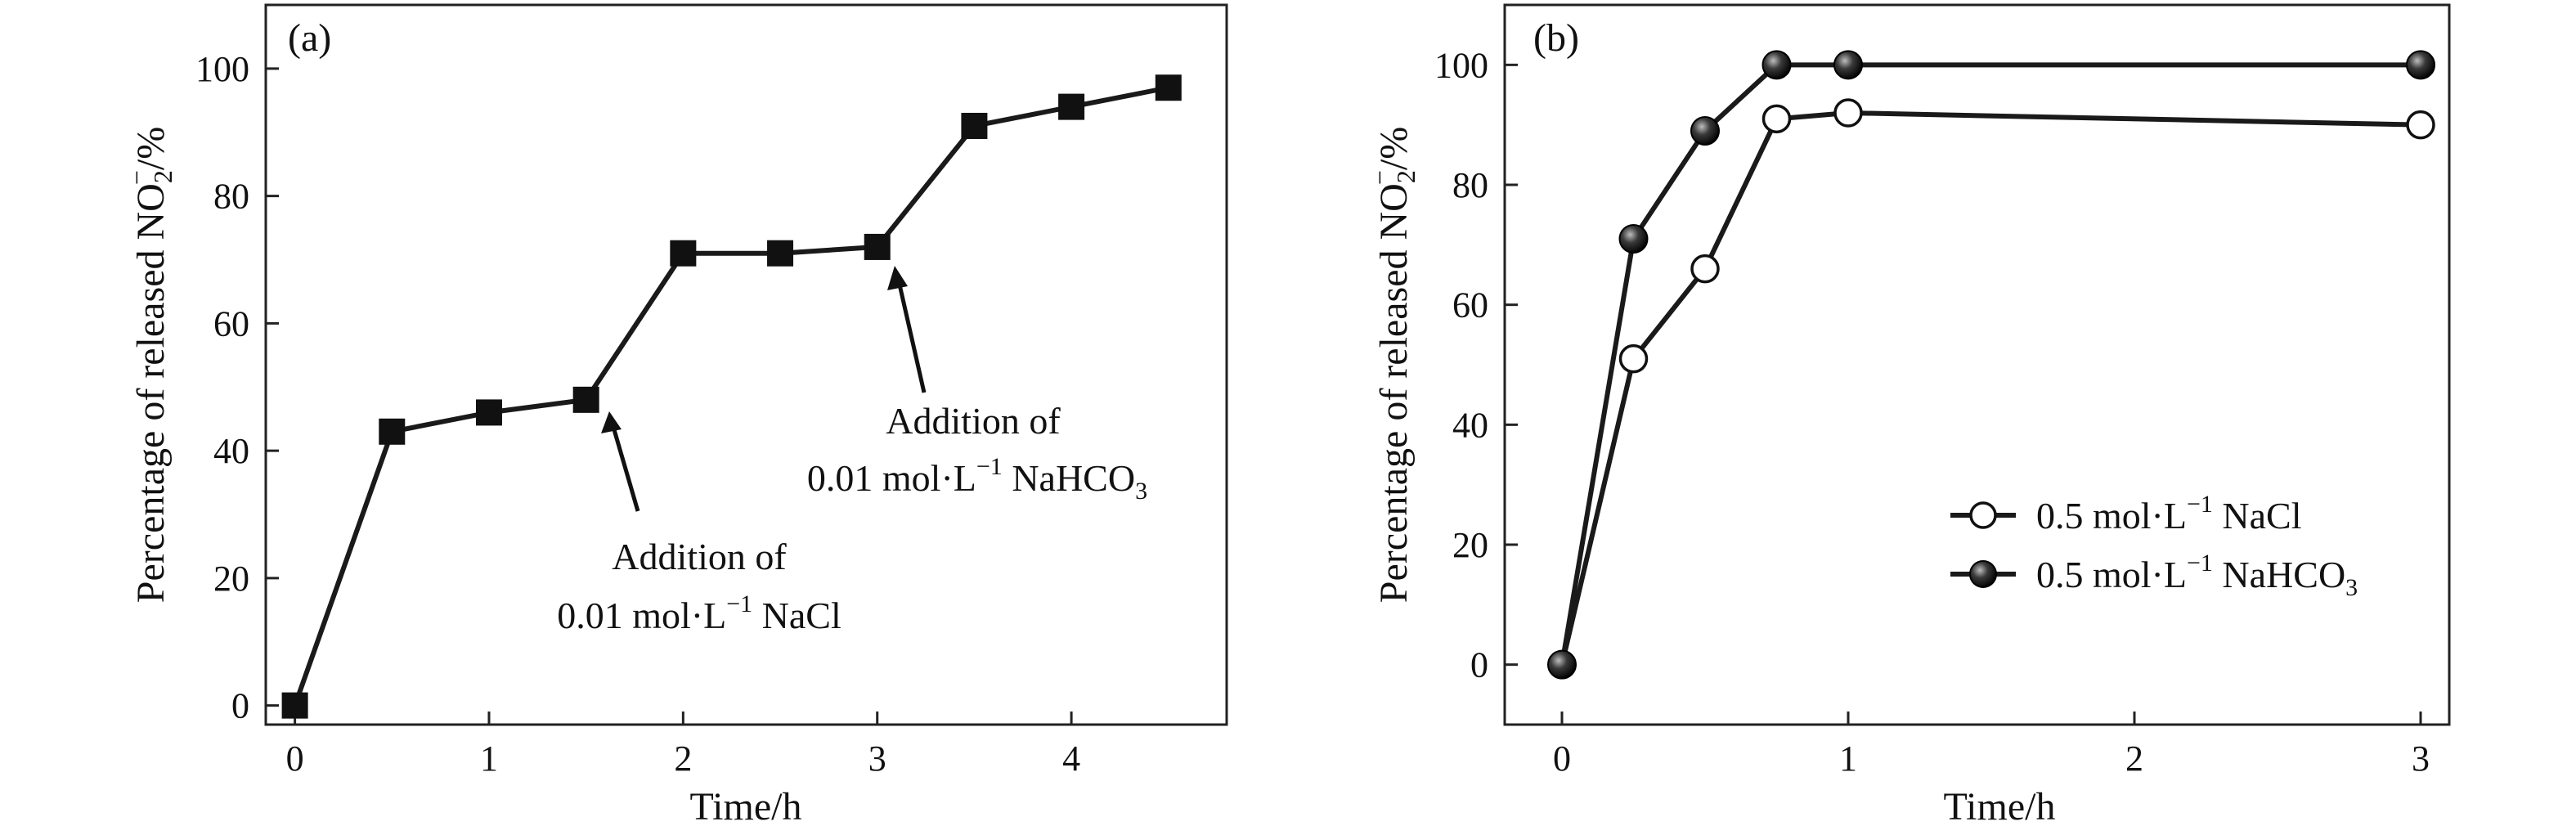  I want to click on panel-b-y-axis: 0 20 40 60 80 100, so click(1476, 365).